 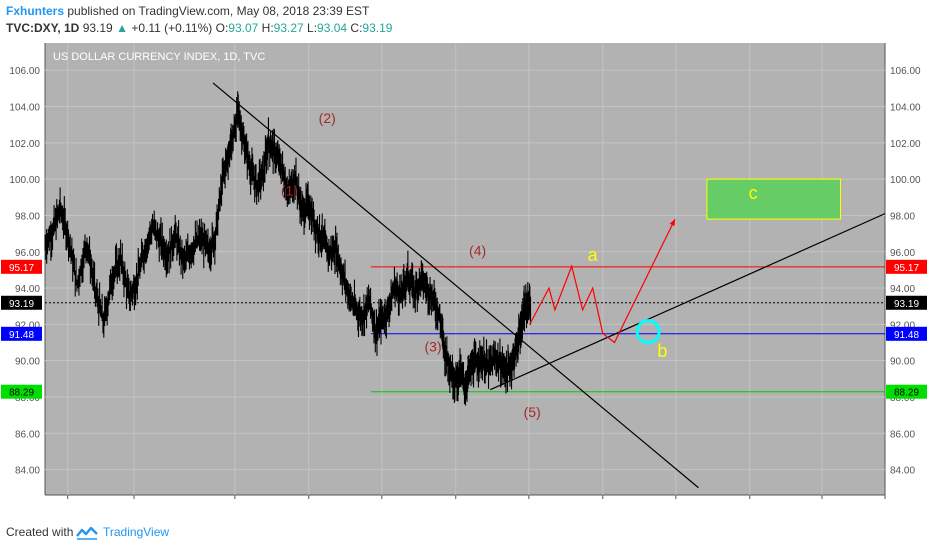 What do you see at coordinates (27, 471) in the screenshot?
I see `y-tick-label-left: 84.00` at bounding box center [27, 471].